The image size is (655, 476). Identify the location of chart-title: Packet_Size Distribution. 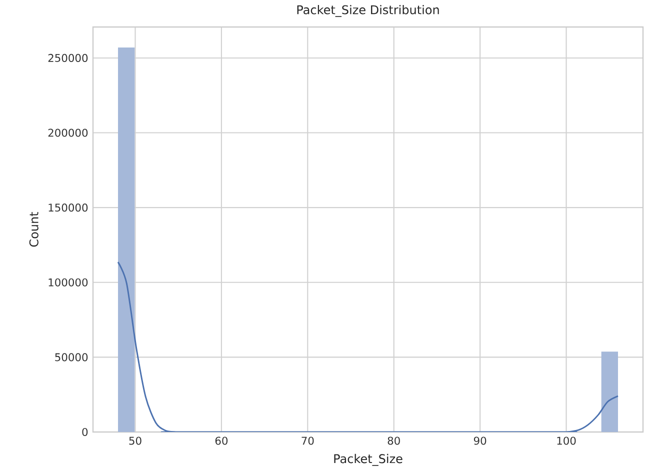
(368, 11).